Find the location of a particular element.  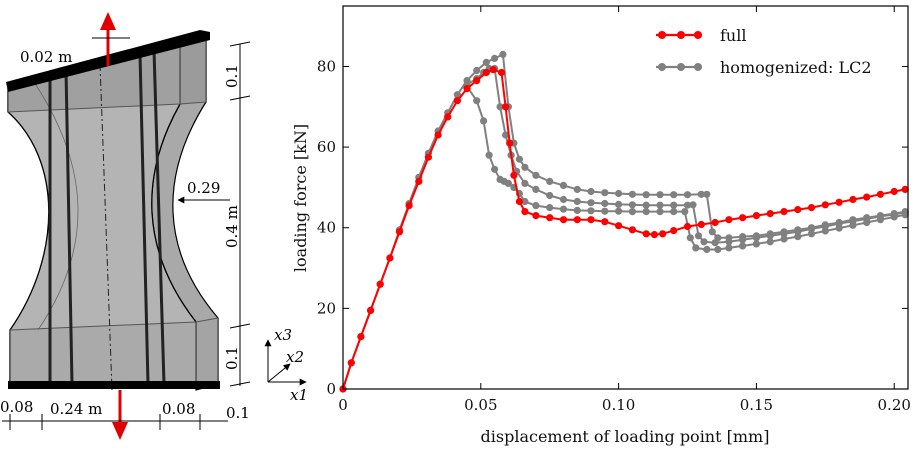

y-tick-label: 0 is located at coordinates (331, 389).